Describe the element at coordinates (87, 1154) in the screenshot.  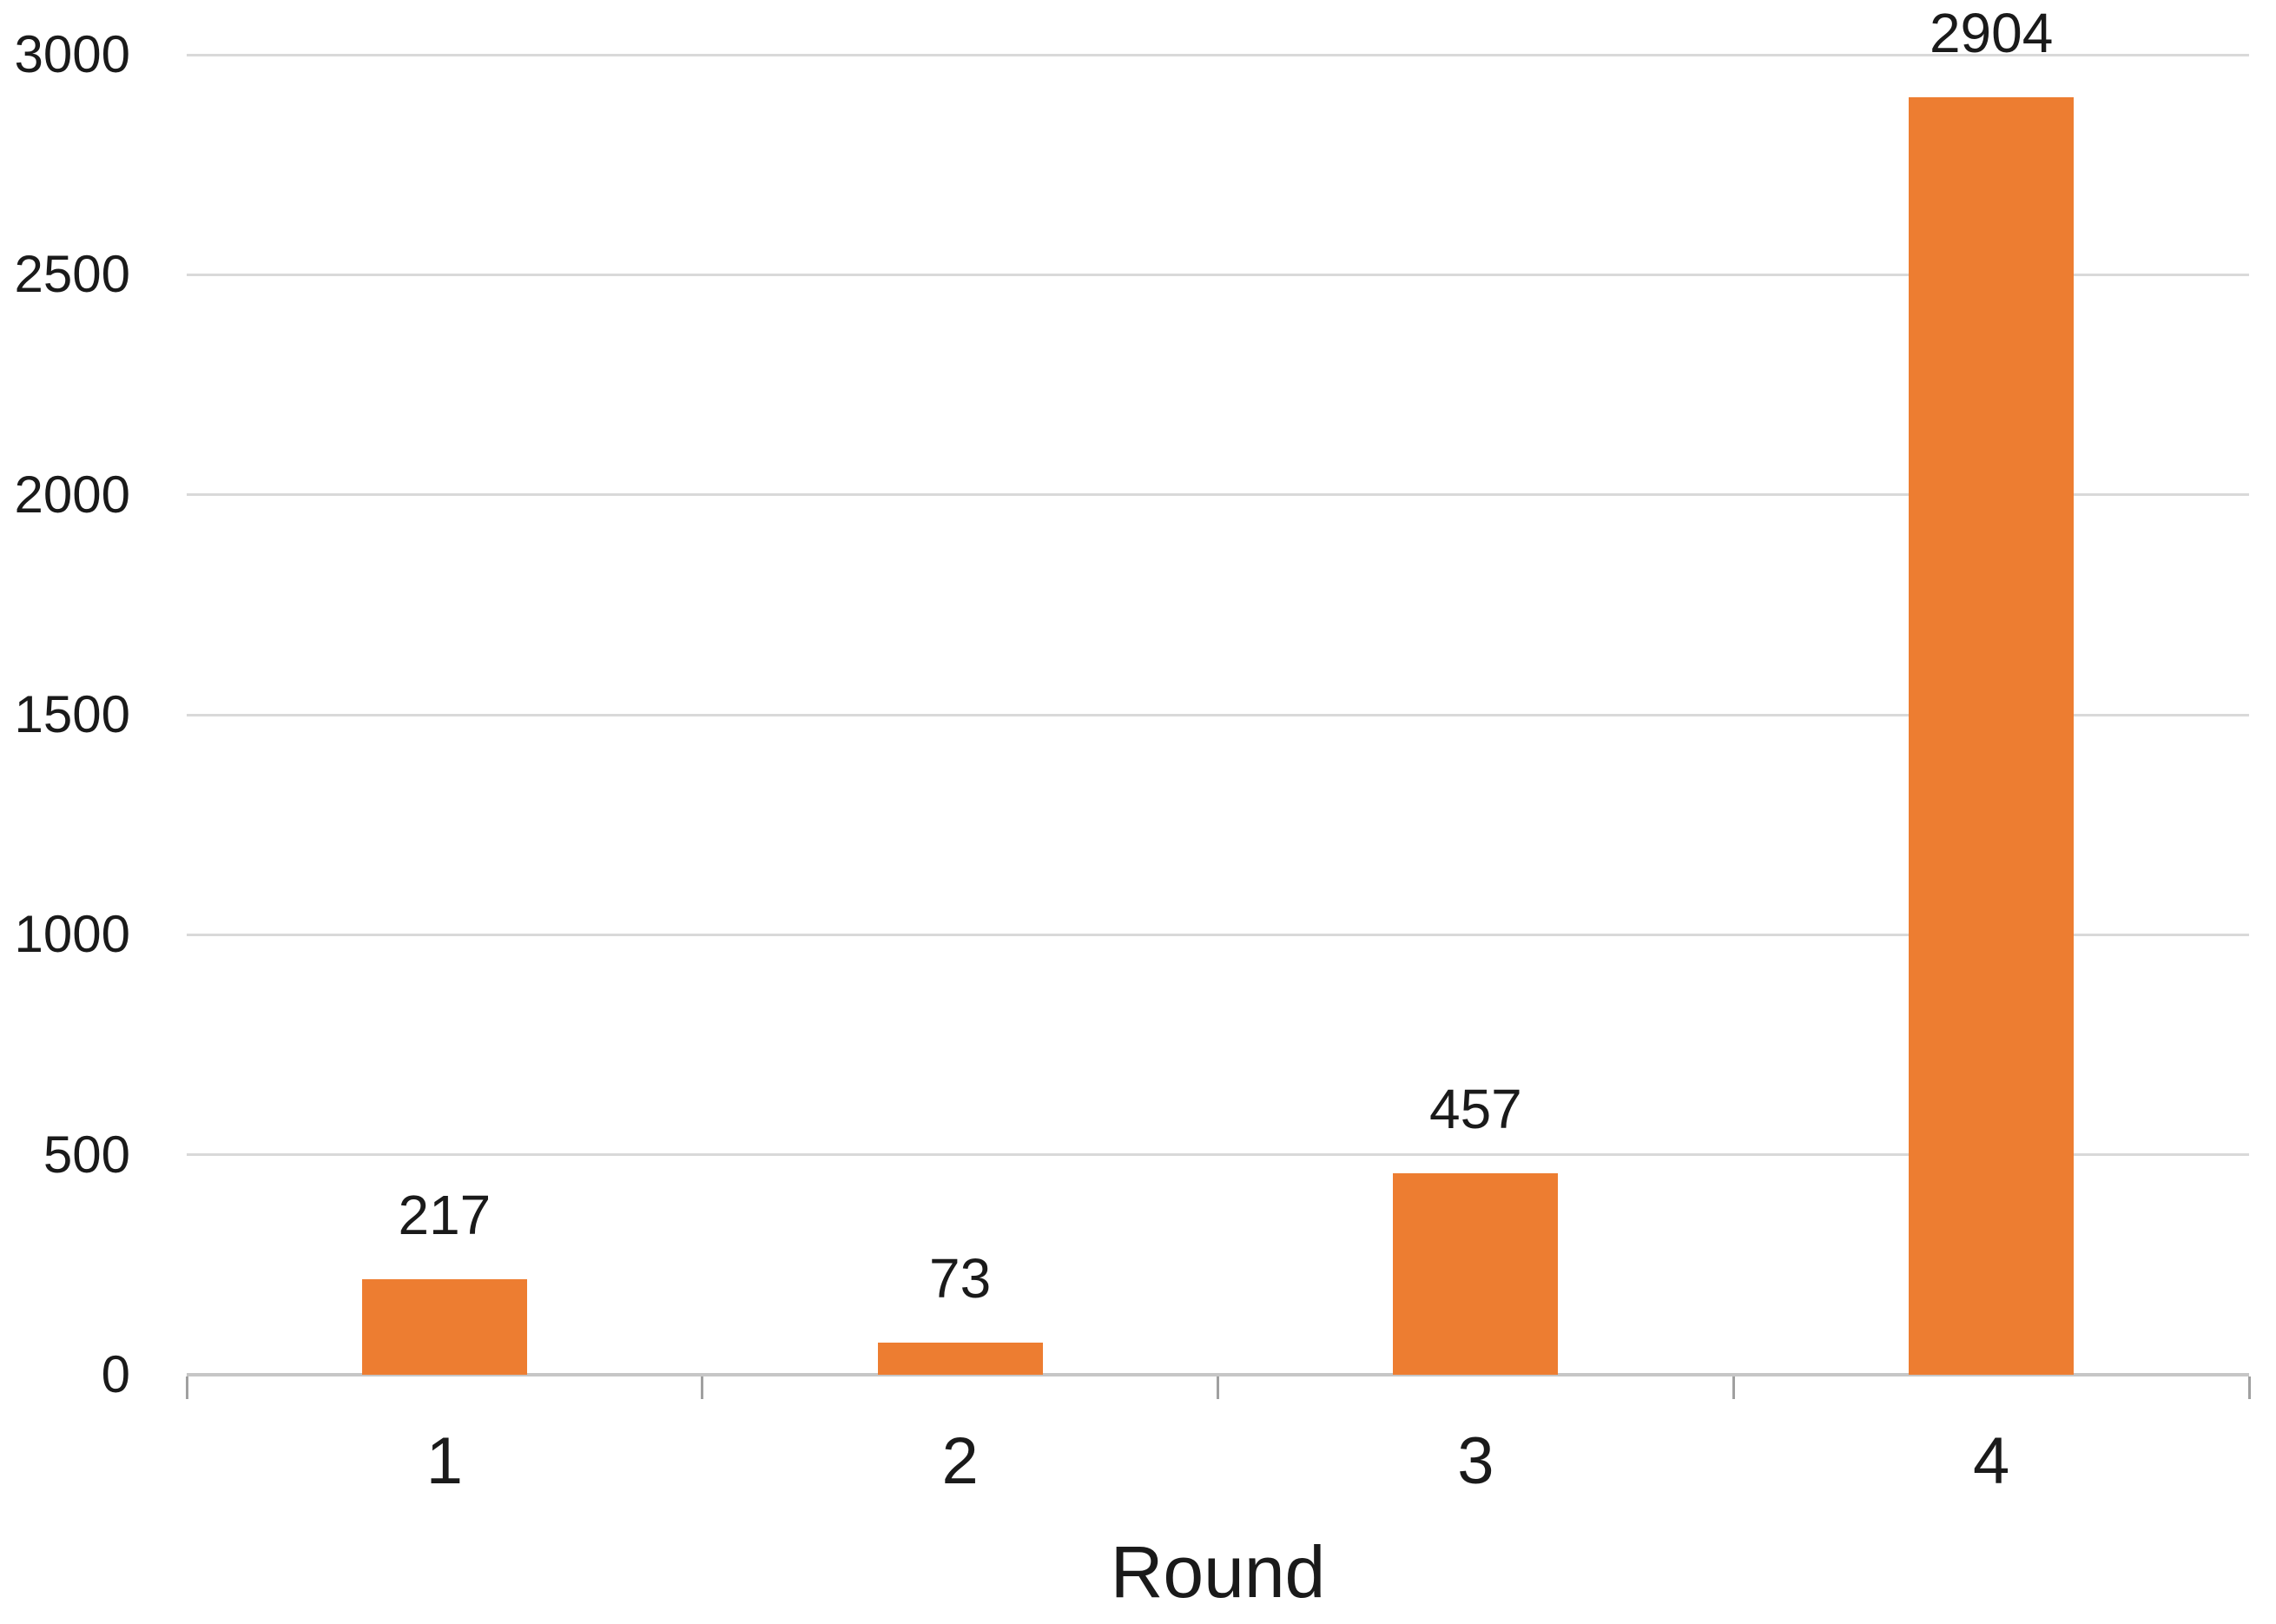
I see `y-axis-tick-label: 500` at that location.